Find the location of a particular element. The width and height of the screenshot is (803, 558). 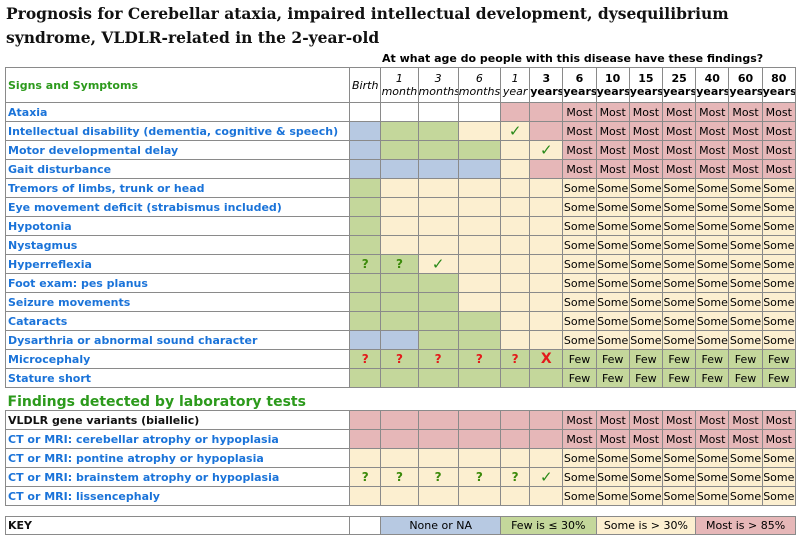

age-column-header: 3 years is located at coordinates (546, 85).